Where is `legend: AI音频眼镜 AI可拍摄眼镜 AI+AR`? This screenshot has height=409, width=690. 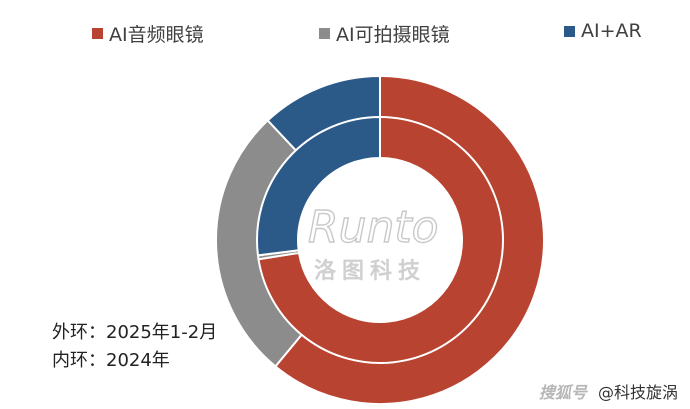
legend: AI音频眼镜 AI可拍摄眼镜 AI+AR is located at coordinates (345, 28).